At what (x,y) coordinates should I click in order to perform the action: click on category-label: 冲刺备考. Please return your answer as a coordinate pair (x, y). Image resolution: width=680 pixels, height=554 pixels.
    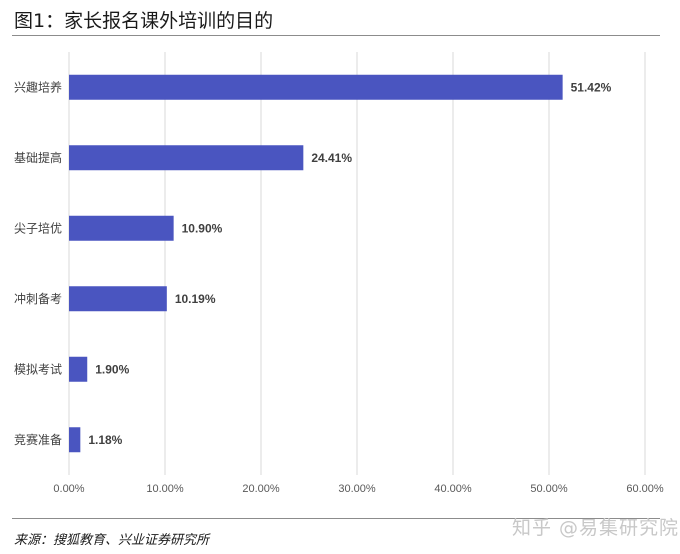
    Looking at the image, I should click on (38, 298).